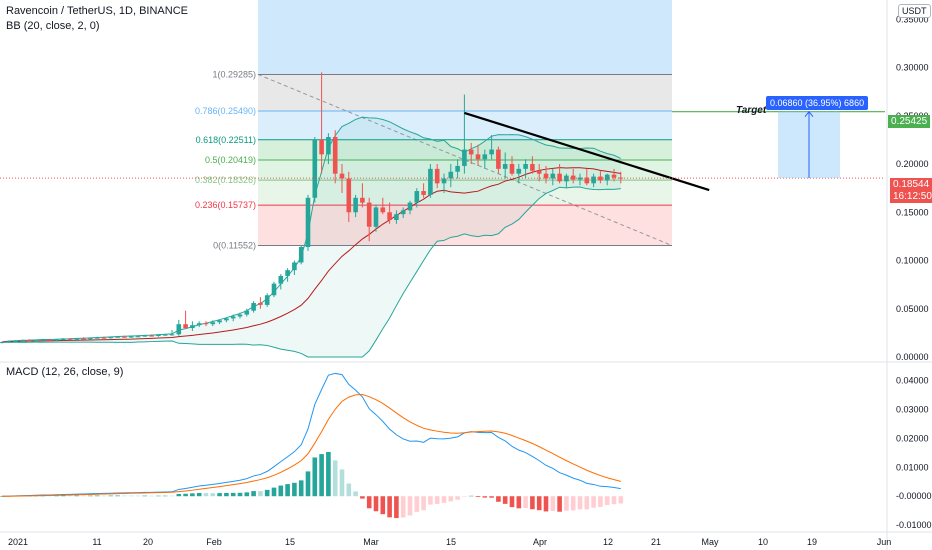 The width and height of the screenshot is (932, 550). I want to click on price-axis-tick: 0.15000, so click(912, 212).